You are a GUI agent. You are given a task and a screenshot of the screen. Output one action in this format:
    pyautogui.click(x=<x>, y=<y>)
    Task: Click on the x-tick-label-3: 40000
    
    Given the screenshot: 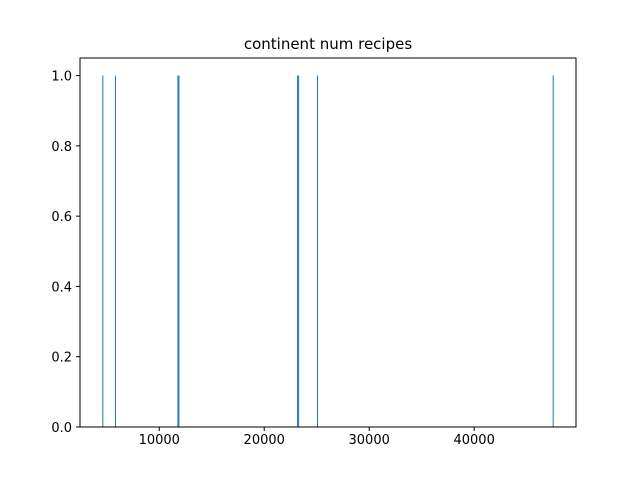 What is the action you would take?
    pyautogui.click(x=473, y=440)
    